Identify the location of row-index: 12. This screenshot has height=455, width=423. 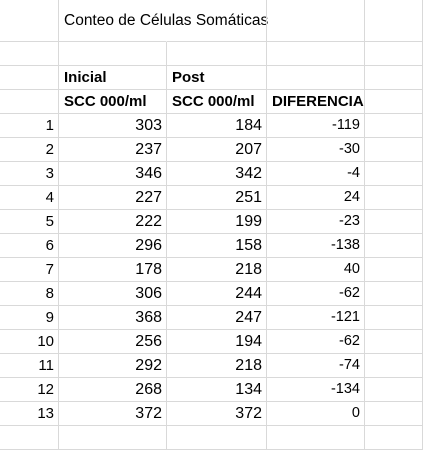
(29, 390).